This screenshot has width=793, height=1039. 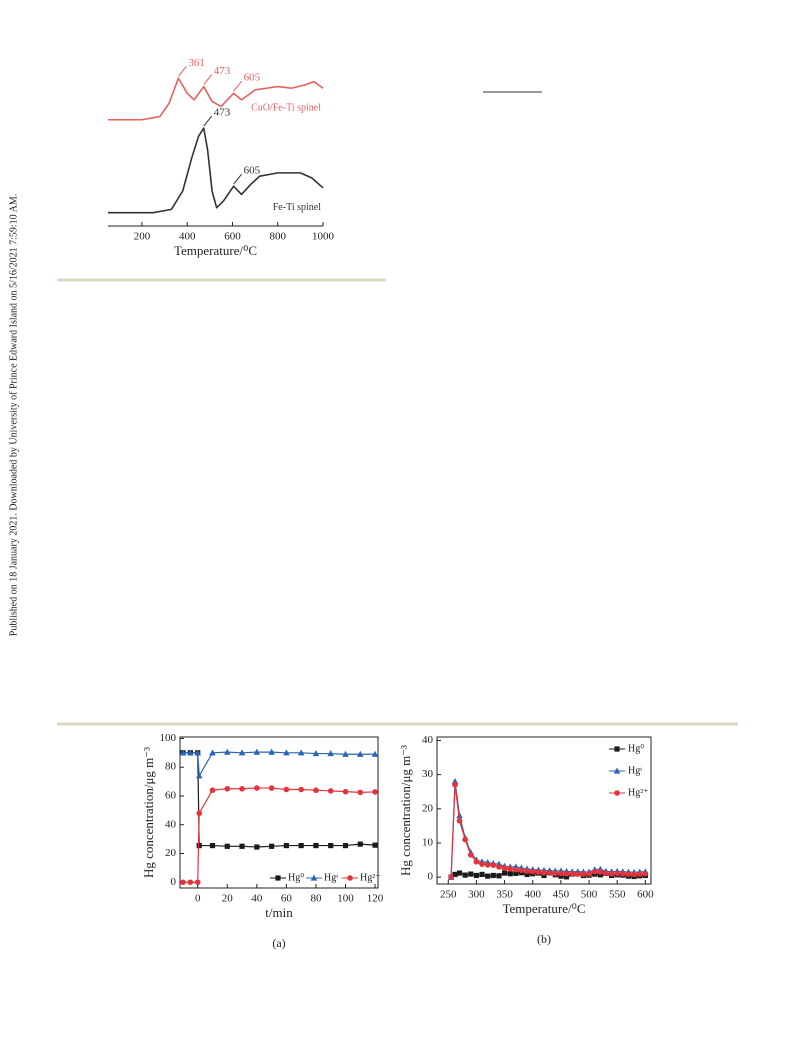 What do you see at coordinates (168, 738) in the screenshot?
I see `y-tick-label: 100` at bounding box center [168, 738].